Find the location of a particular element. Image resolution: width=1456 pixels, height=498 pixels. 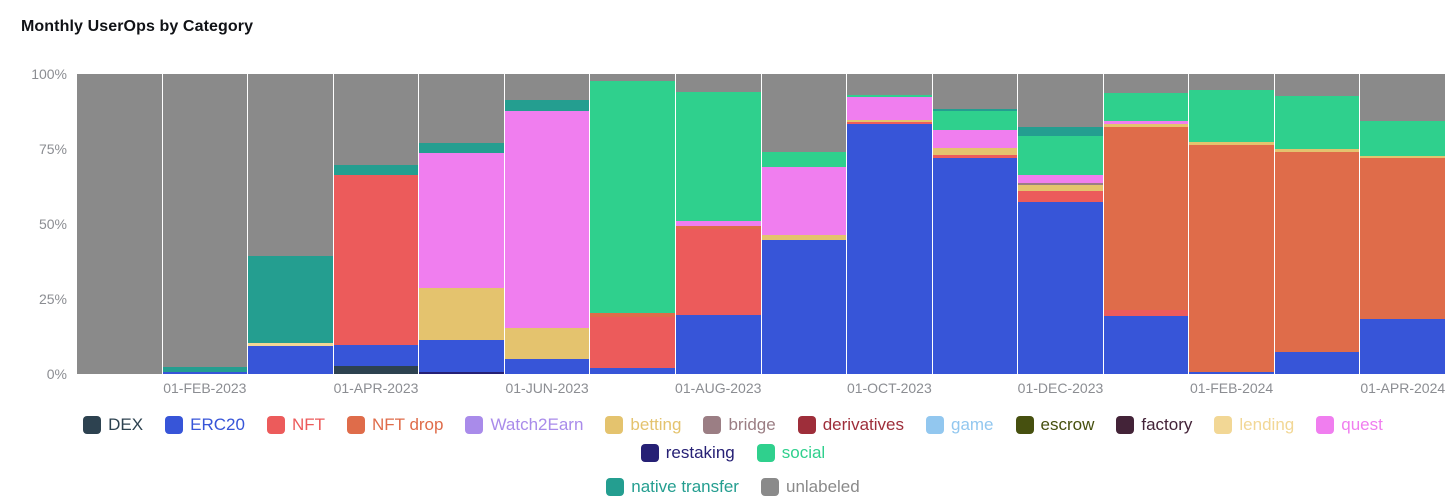

legend-item-nft: NFT is located at coordinates (295, 425).